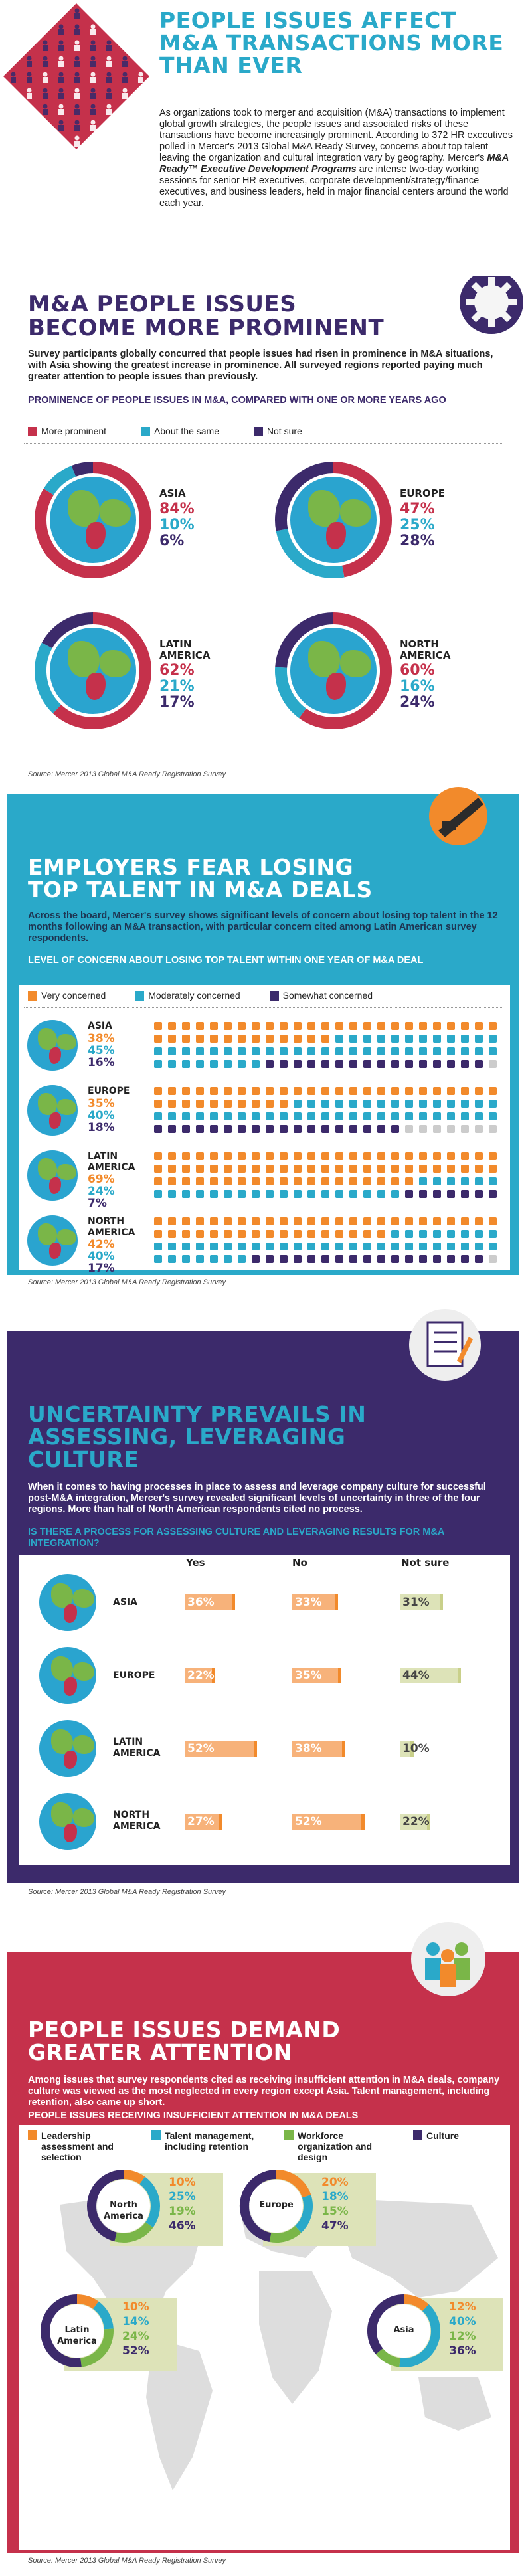  I want to click on legend-talent: Talent management, including retention, so click(209, 2141).